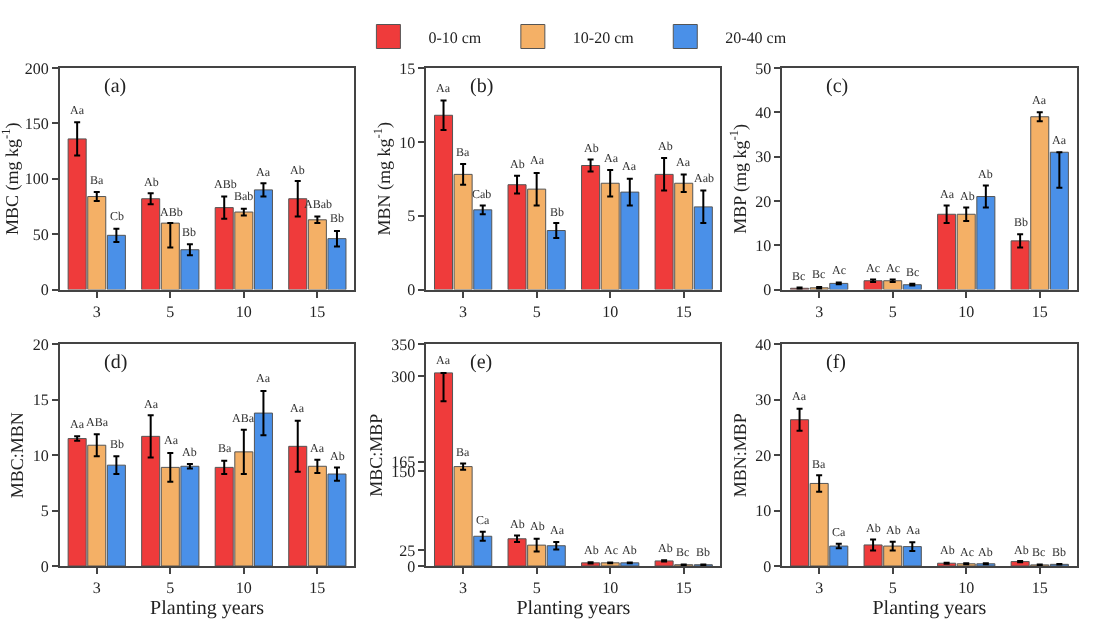 Image resolution: width=1100 pixels, height=624 pixels. I want to click on chart-title: (c), so click(837, 87).